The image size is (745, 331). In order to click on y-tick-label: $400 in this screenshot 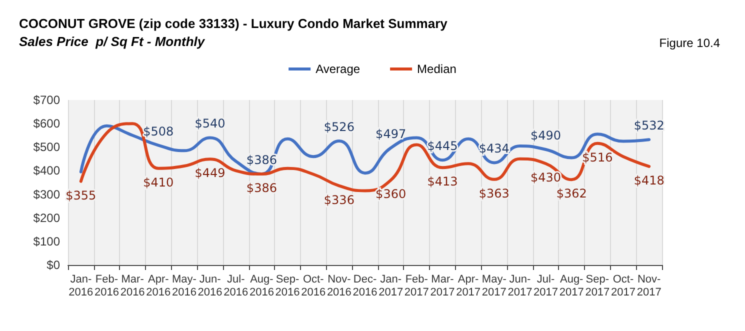, I will do `click(46, 171)`.